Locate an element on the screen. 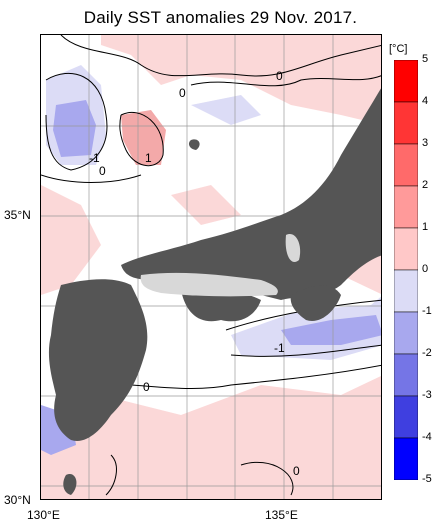 The height and width of the screenshot is (527, 441). colorbar is located at coordinates (406, 270).